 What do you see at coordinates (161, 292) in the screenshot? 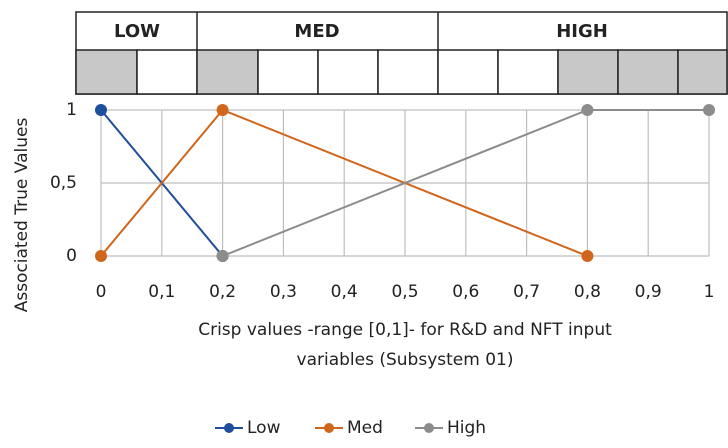
I see `x-tick-label: 0,1` at bounding box center [161, 292].